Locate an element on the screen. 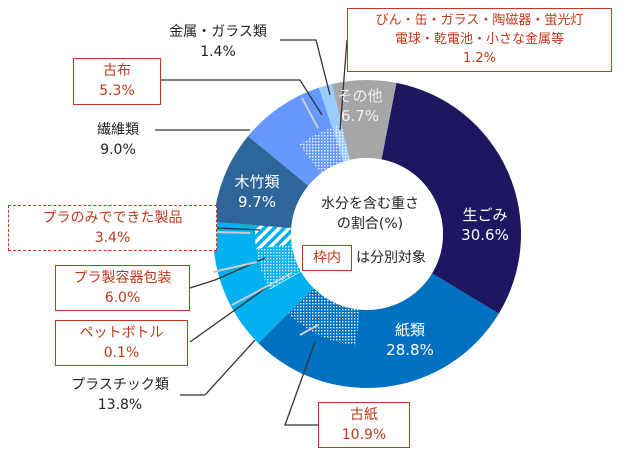 This screenshot has width=634, height=461. leader-plastic is located at coordinates (218, 367).